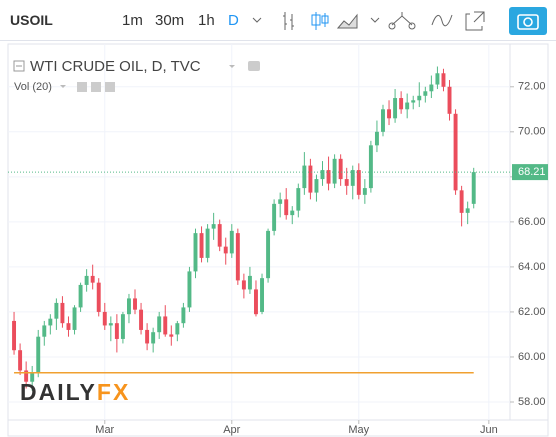 This screenshot has width=556, height=437. I want to click on interval: 30m, so click(170, 20).